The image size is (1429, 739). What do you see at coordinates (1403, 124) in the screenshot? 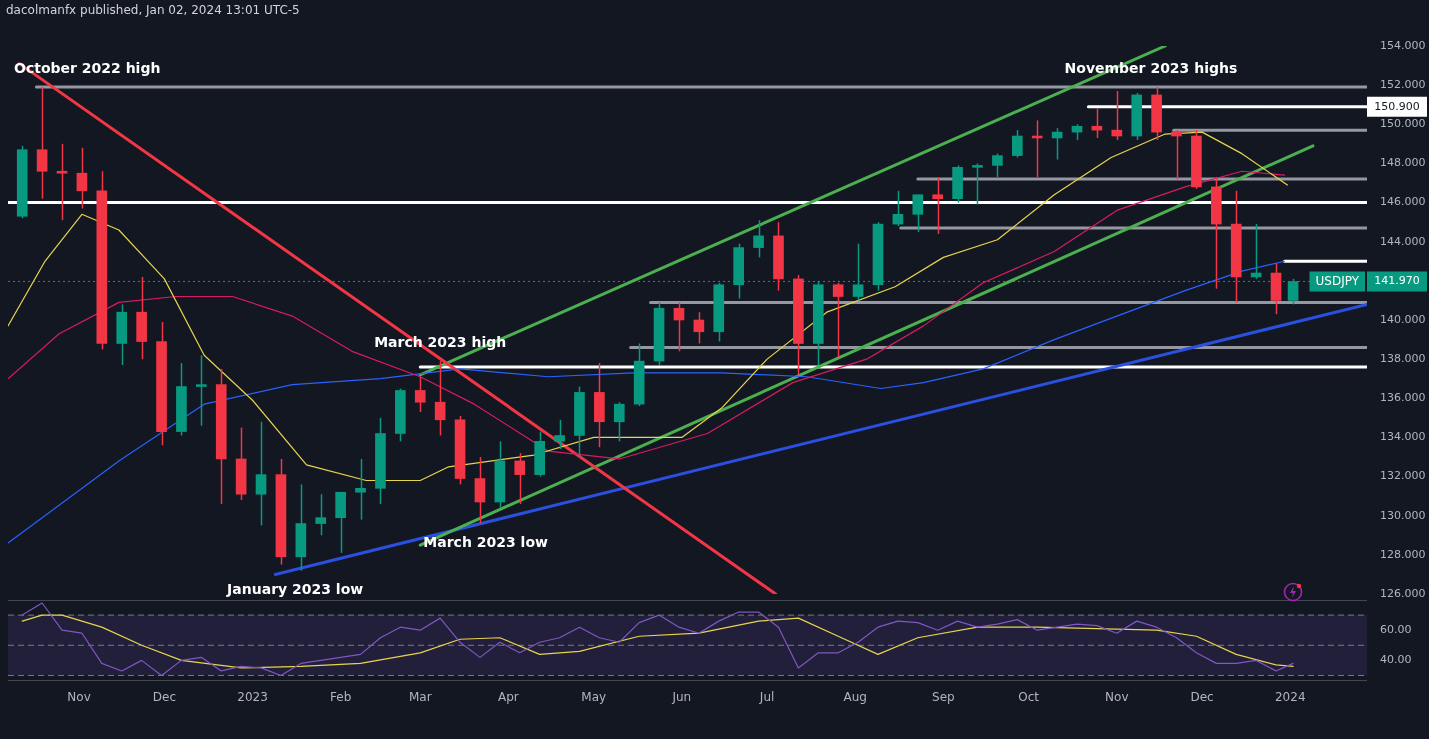
I see `y-tick-label: 150.000` at bounding box center [1403, 124].